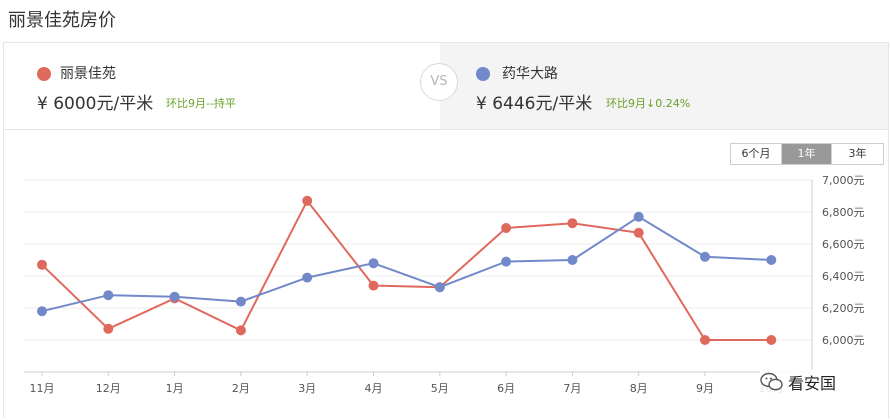  Describe the element at coordinates (88, 74) in the screenshot. I see `left-name: 丽景佳苑` at that location.